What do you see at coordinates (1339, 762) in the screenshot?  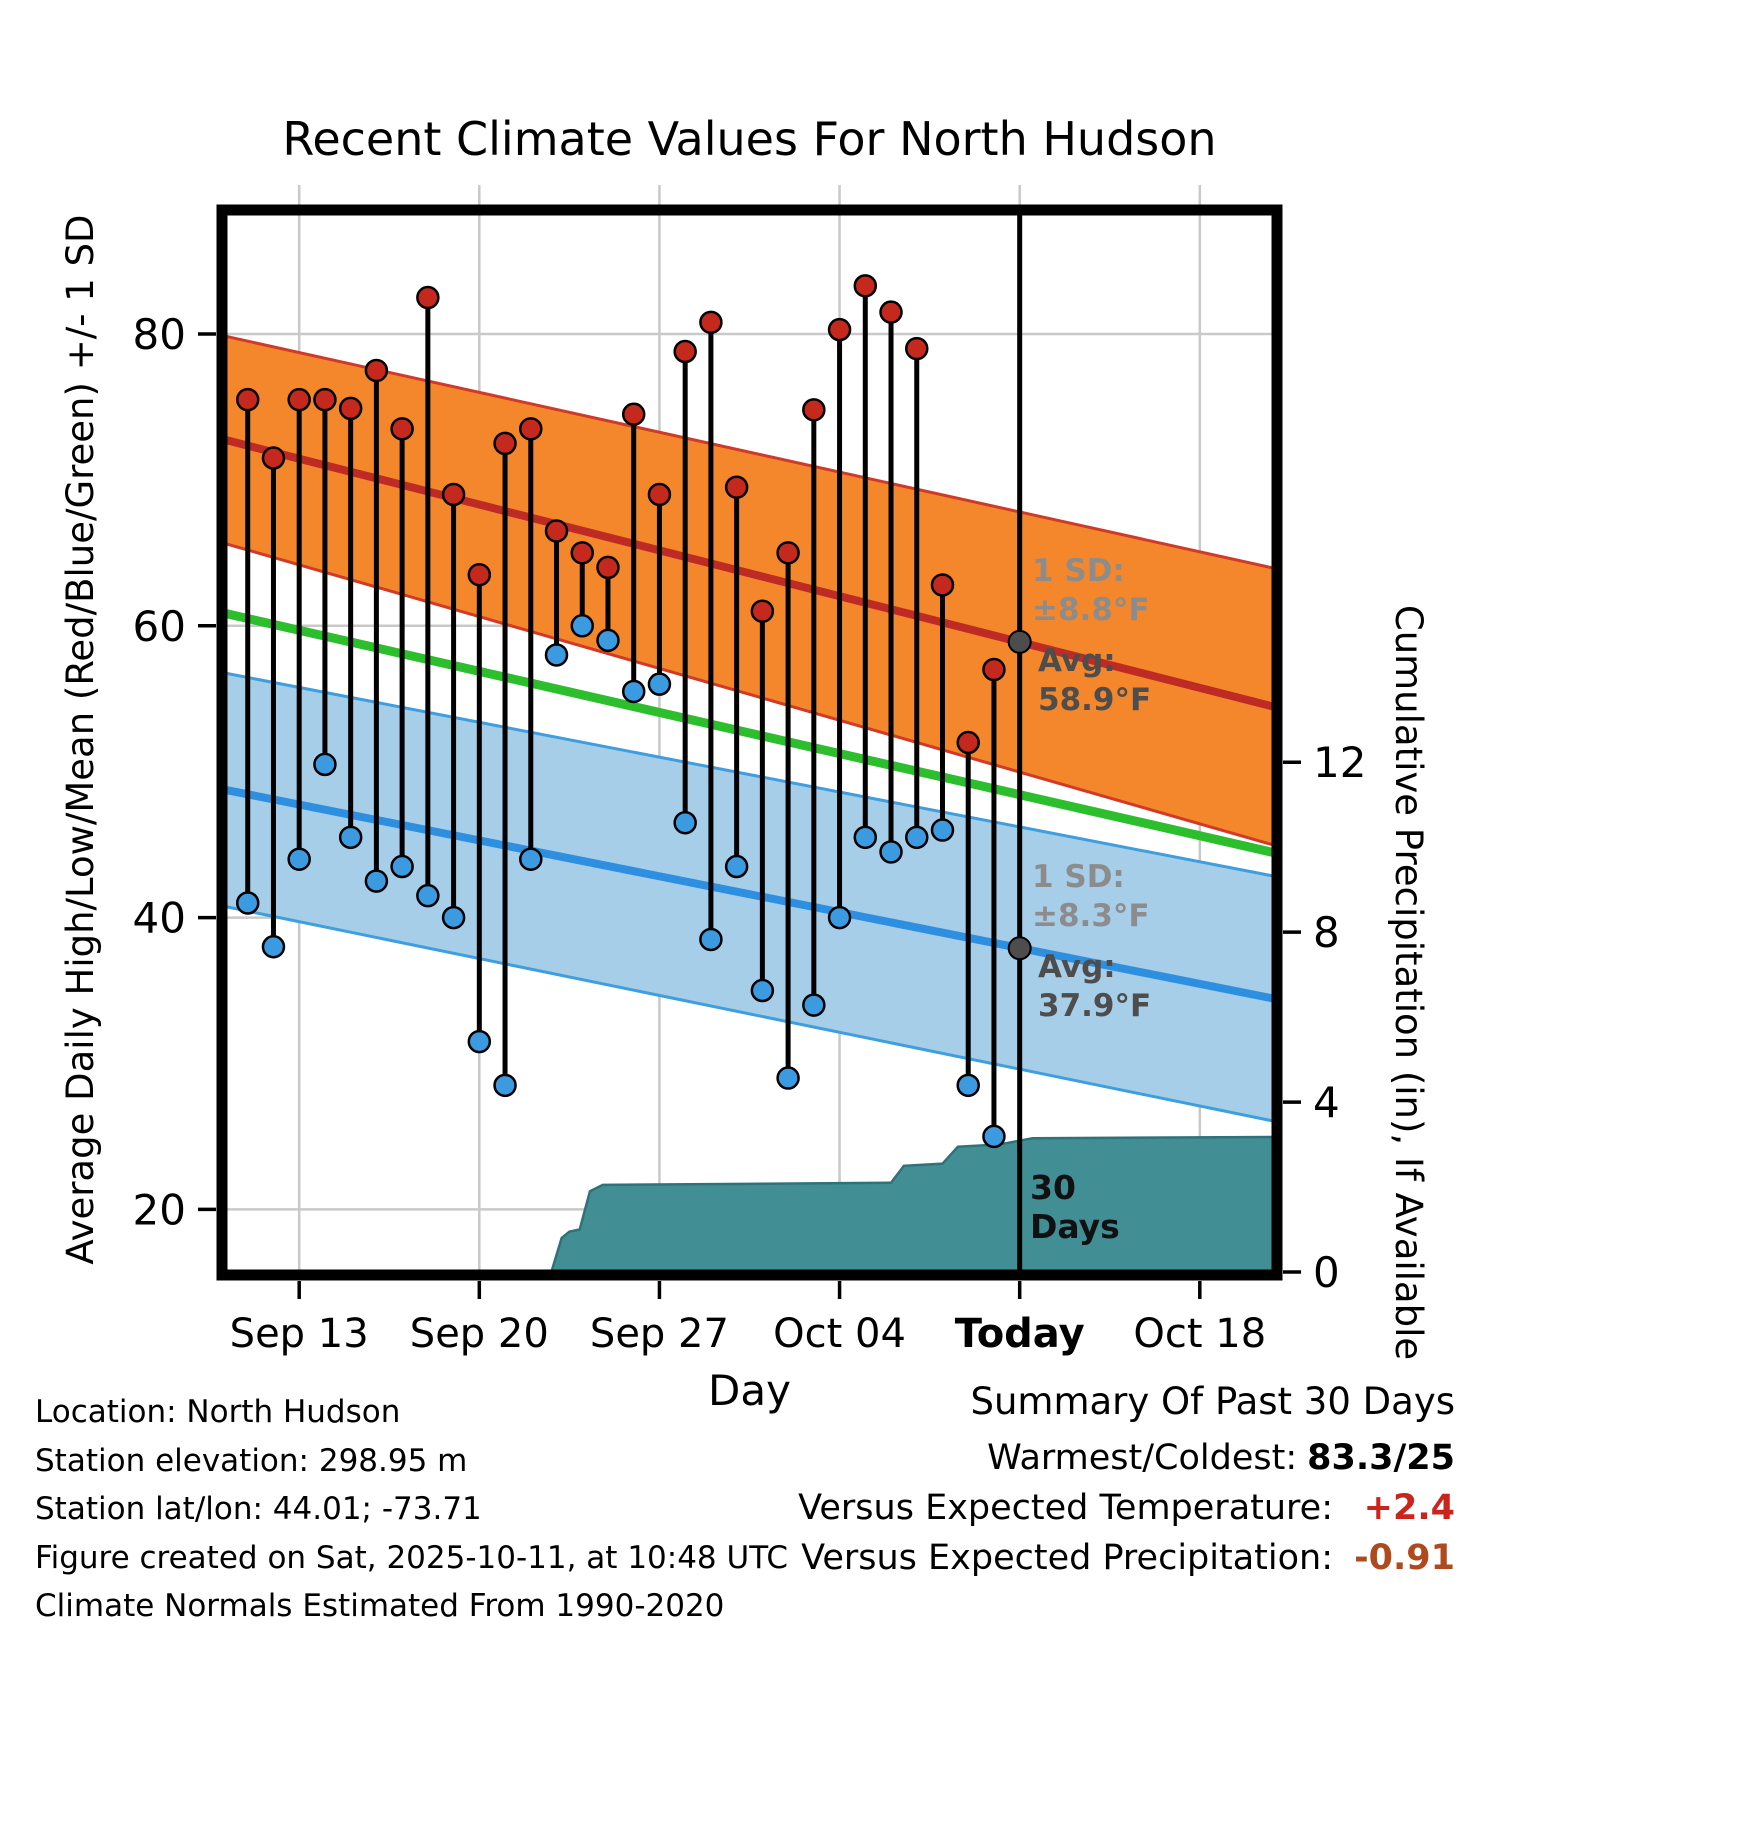 I see `svg-text: 12` at bounding box center [1339, 762].